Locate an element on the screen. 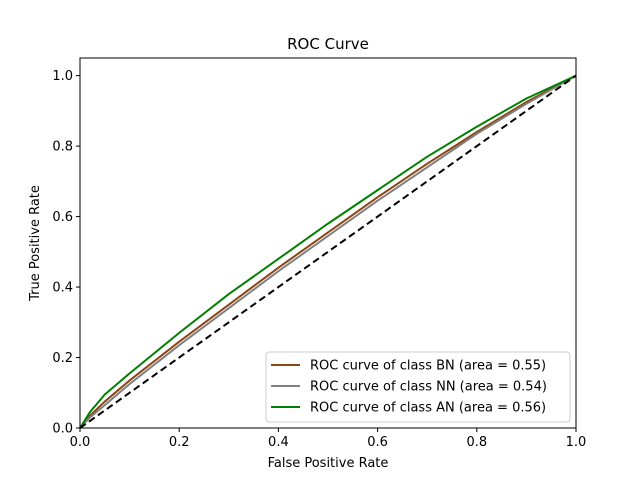 The width and height of the screenshot is (640, 485). legend-box is located at coordinates (418, 387).